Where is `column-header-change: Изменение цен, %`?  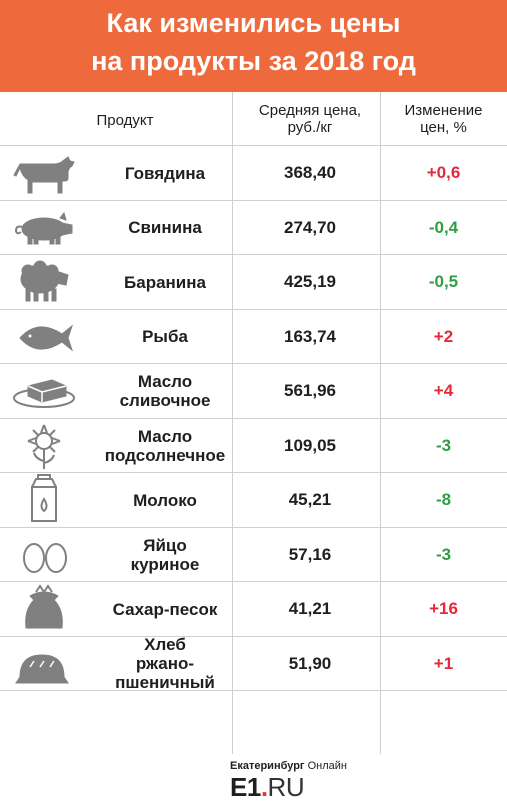
column-header-change: Изменение цен, % is located at coordinates (443, 119).